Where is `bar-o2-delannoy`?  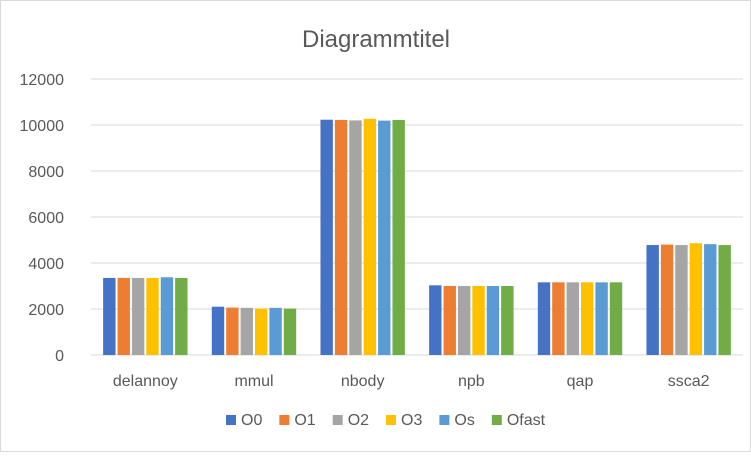 bar-o2-delannoy is located at coordinates (138, 316).